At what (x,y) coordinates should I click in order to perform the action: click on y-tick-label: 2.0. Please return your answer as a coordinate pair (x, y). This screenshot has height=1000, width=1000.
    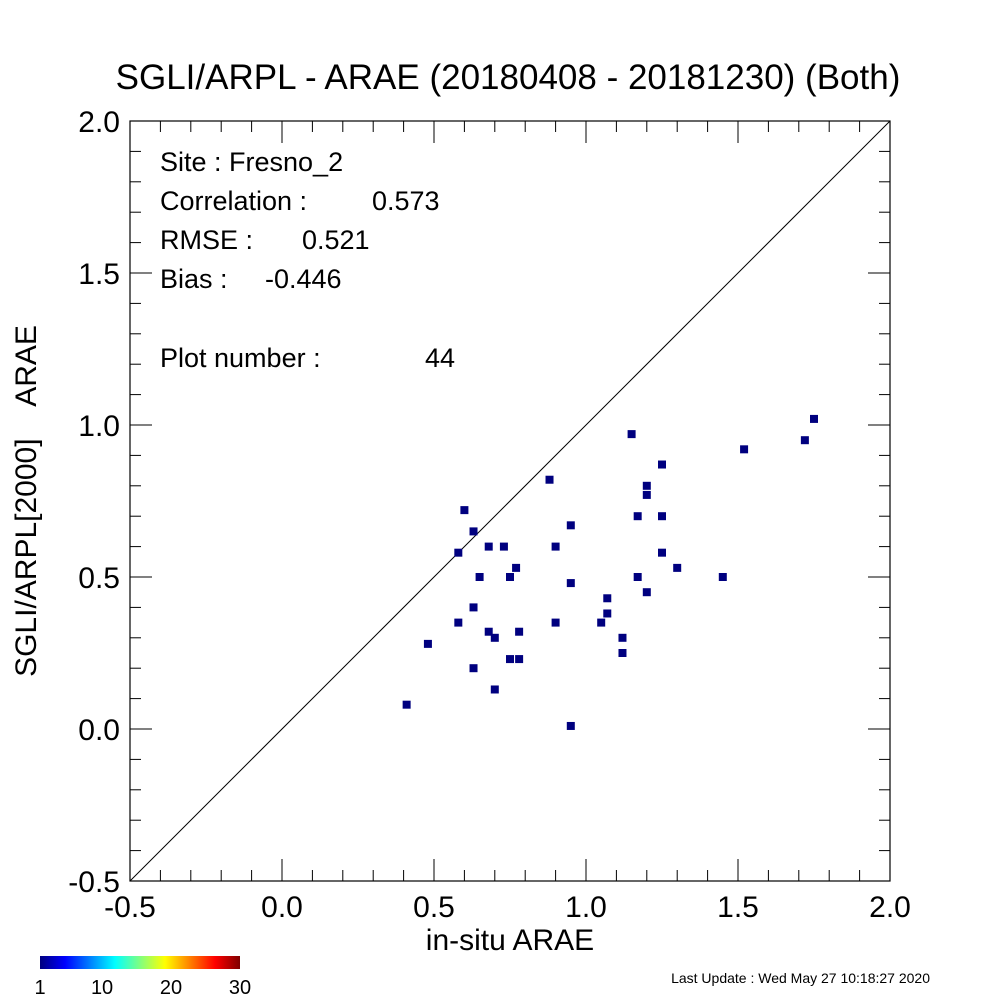
    Looking at the image, I should click on (99, 122).